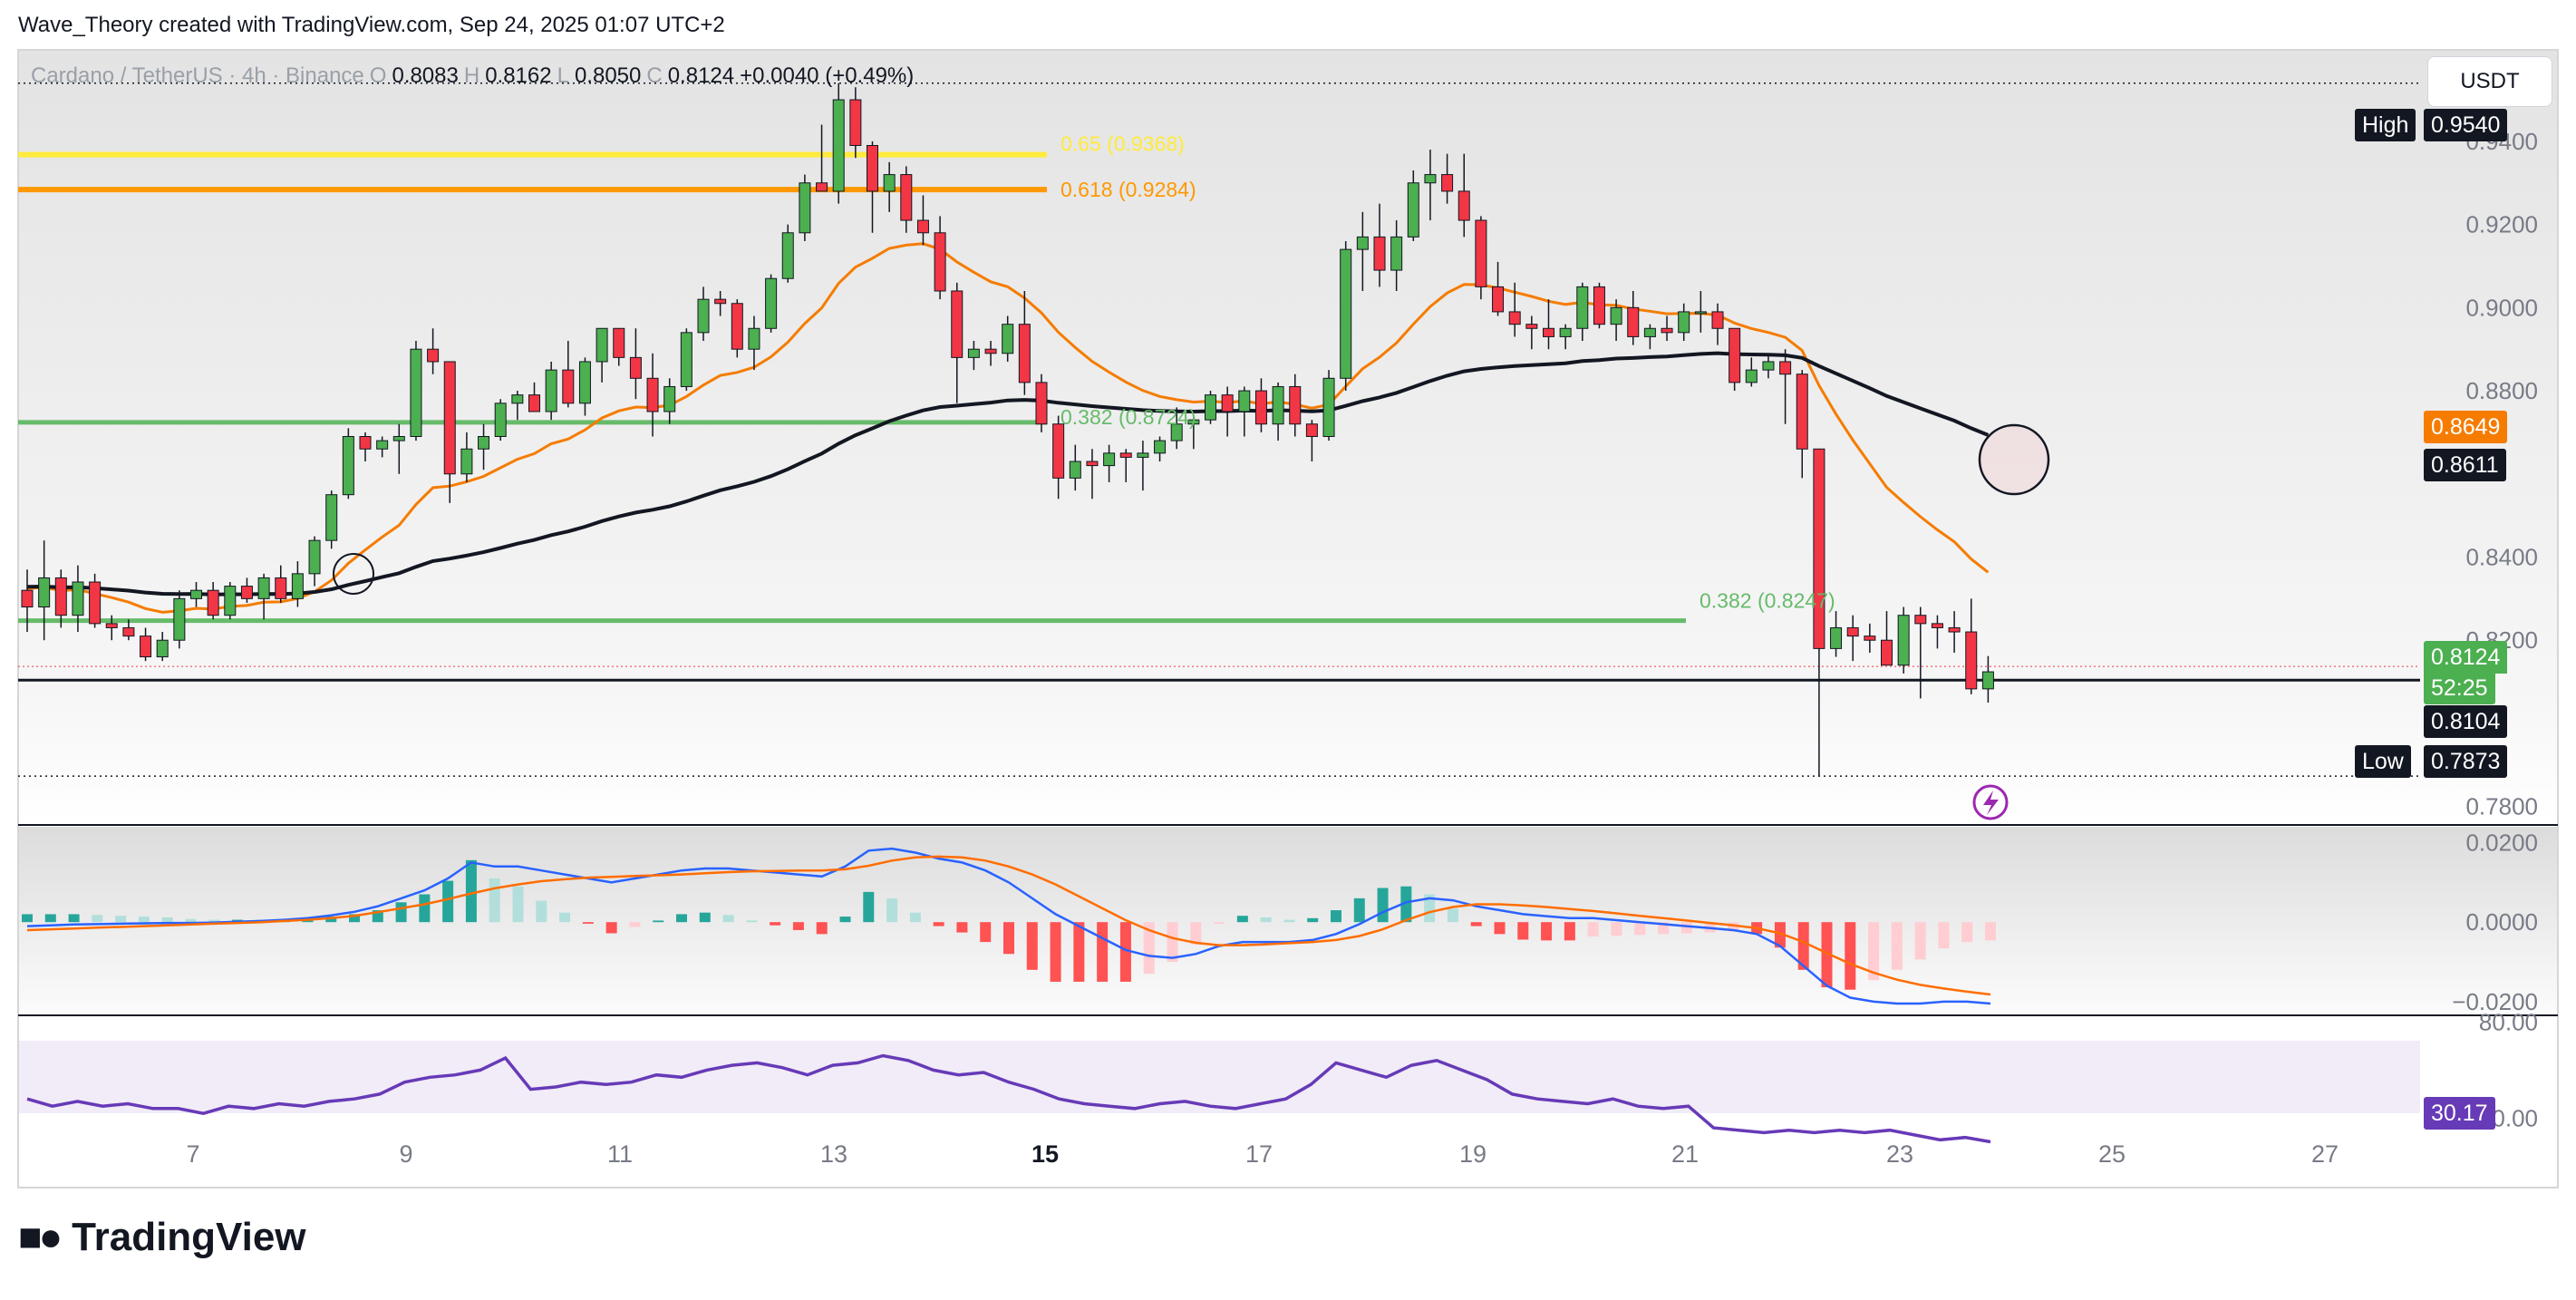  I want to click on ma-price-tag: 0.8611, so click(2465, 465).